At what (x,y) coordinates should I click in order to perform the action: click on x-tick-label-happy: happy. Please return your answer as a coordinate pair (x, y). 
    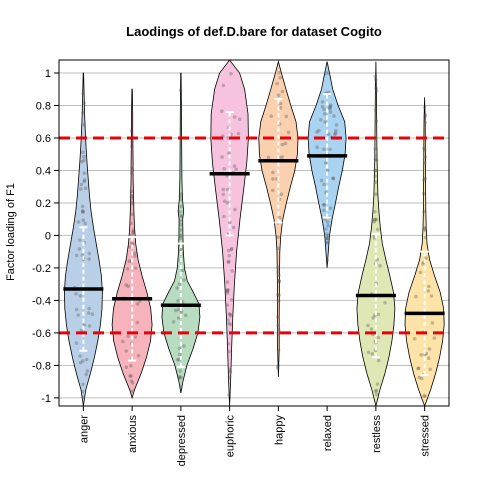
    Looking at the image, I should click on (279, 430).